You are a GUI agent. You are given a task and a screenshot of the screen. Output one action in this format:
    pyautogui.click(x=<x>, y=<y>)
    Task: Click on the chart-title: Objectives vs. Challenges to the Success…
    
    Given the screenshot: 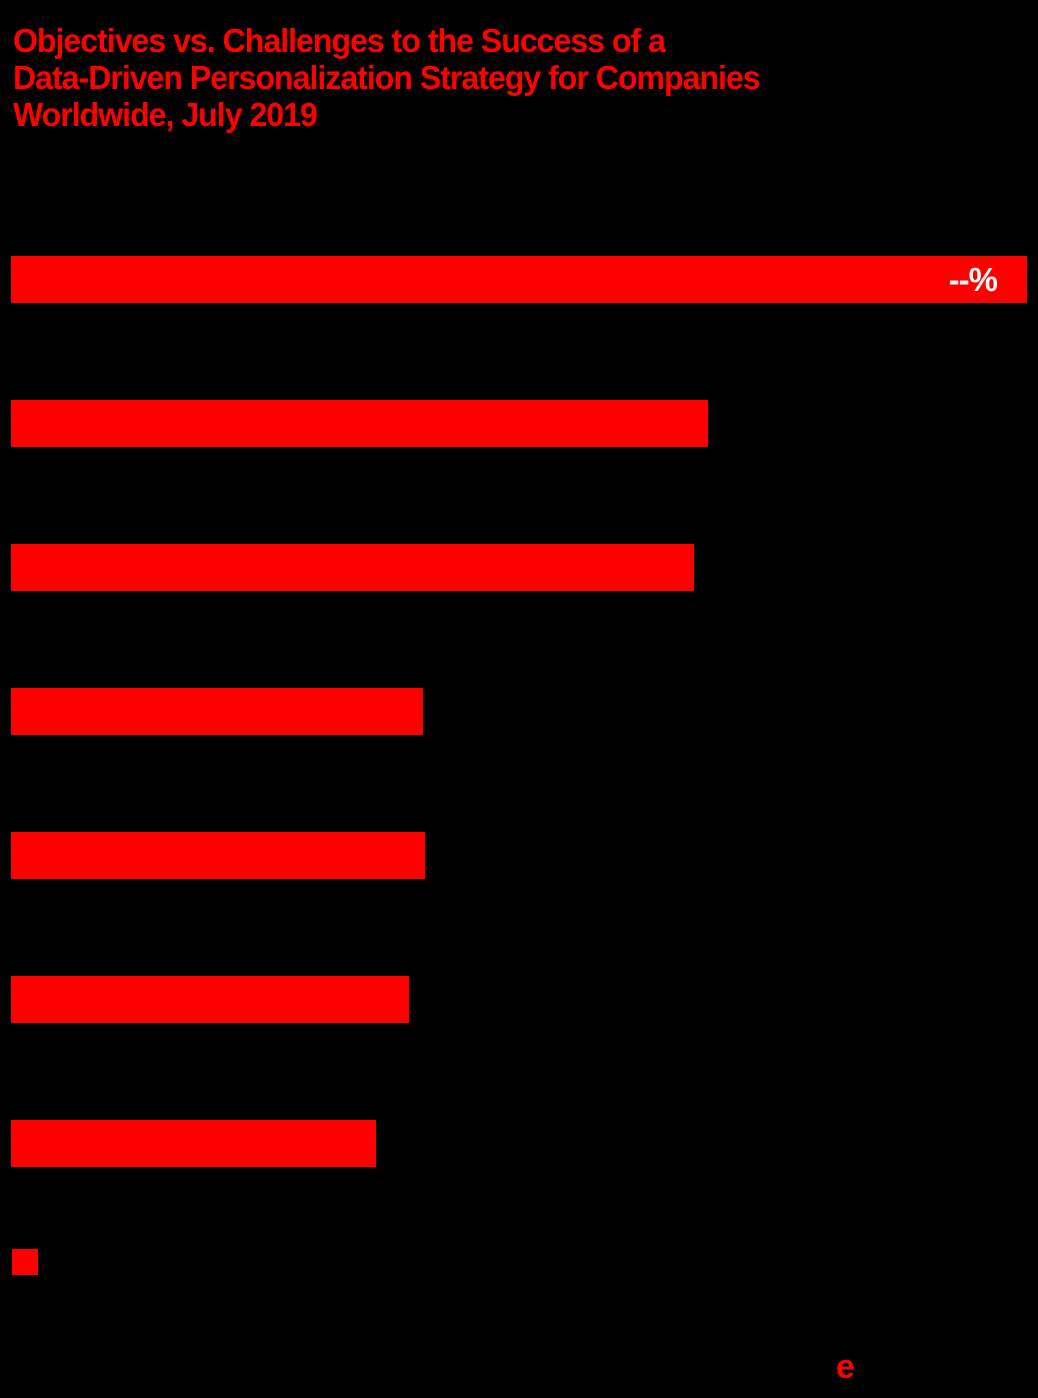 What is the action you would take?
    pyautogui.click(x=387, y=77)
    